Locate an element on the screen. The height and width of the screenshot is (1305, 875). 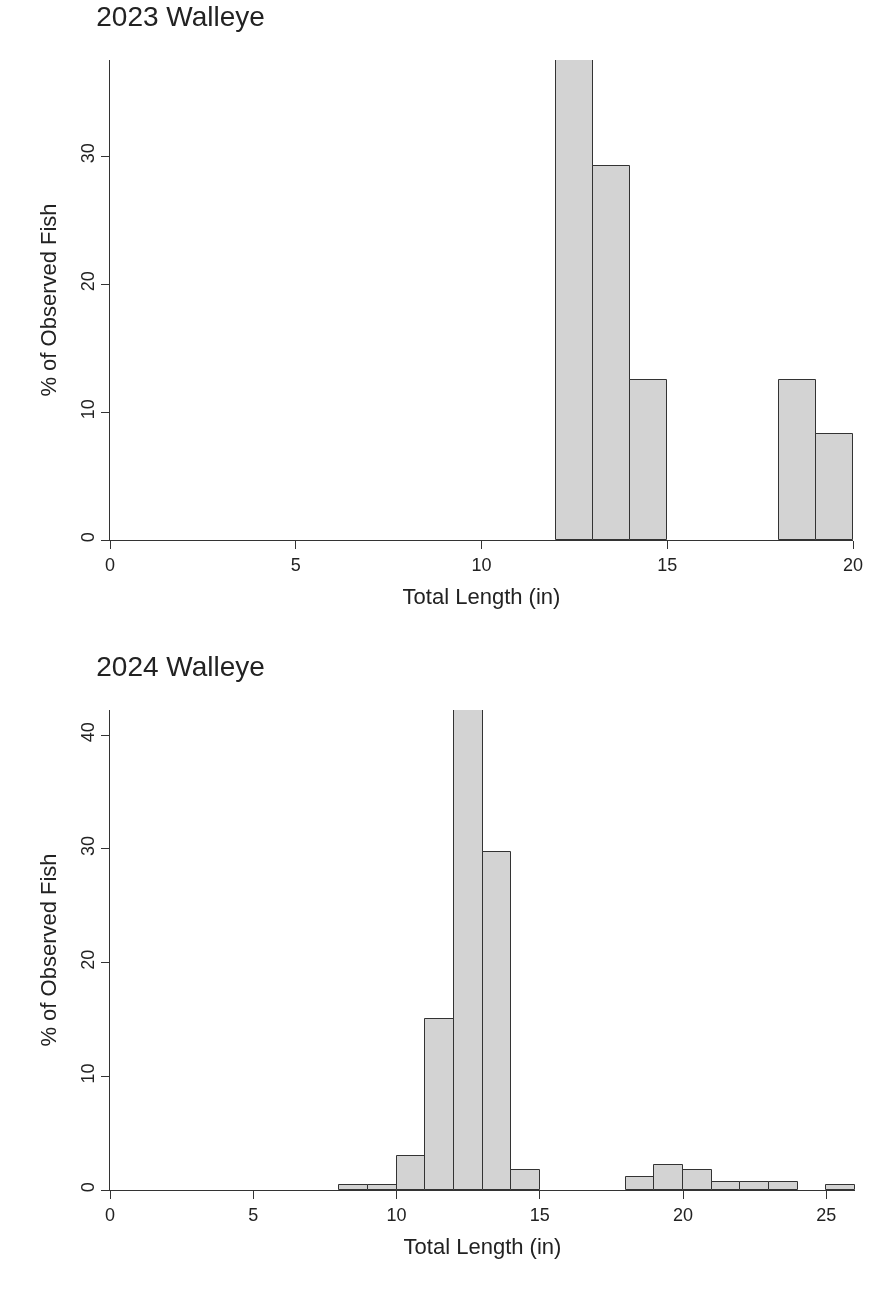
chart-title: 2023 Walleye is located at coordinates (180, 17).